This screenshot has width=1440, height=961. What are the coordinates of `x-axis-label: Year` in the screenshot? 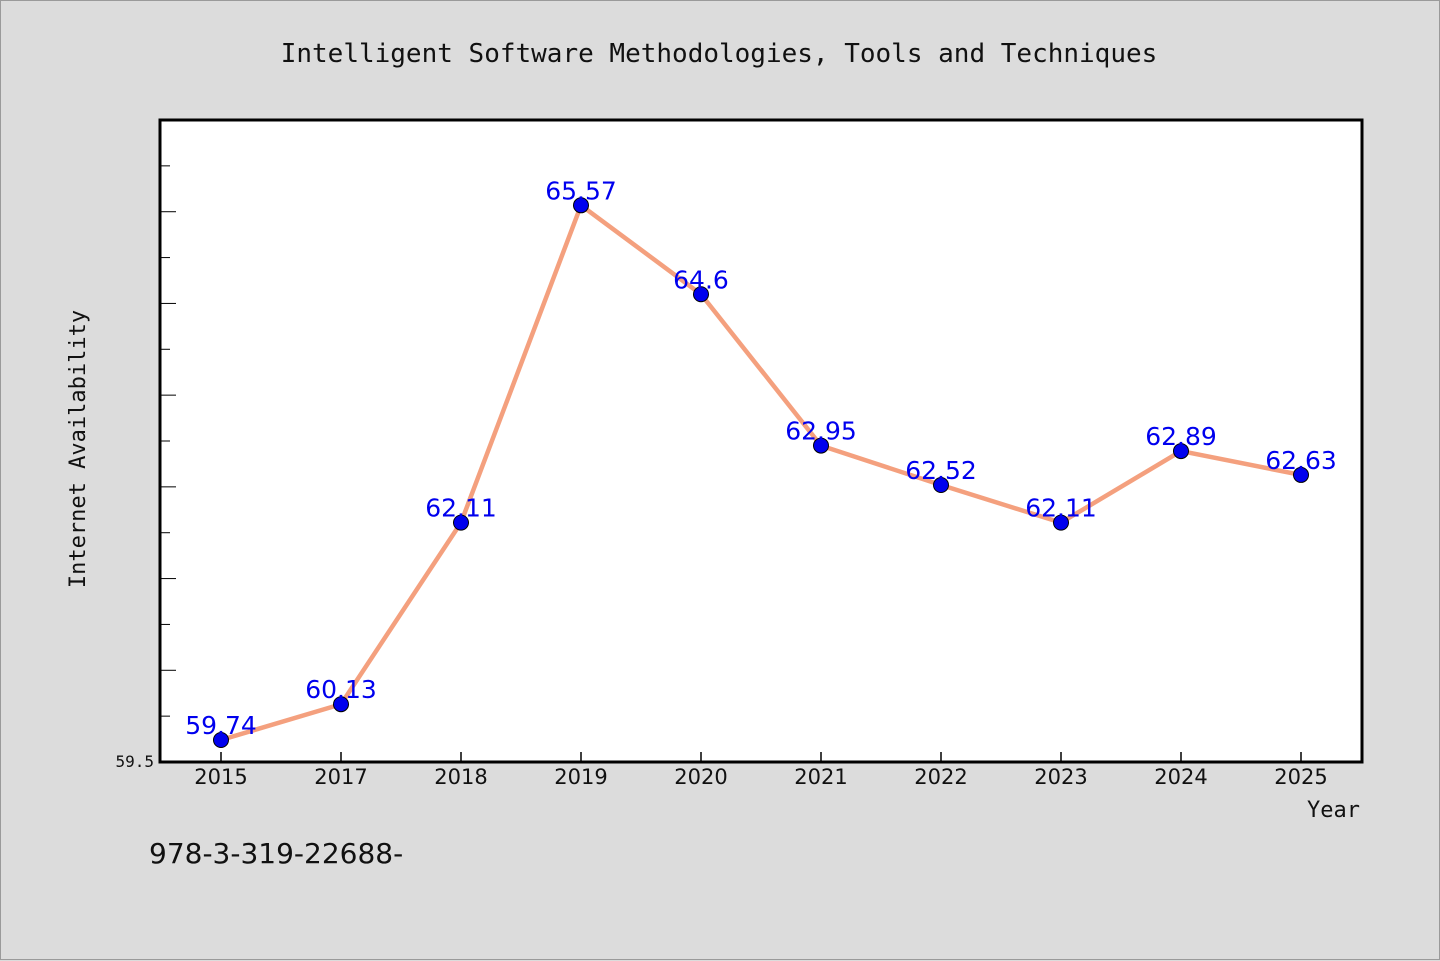 It's located at (1333, 810).